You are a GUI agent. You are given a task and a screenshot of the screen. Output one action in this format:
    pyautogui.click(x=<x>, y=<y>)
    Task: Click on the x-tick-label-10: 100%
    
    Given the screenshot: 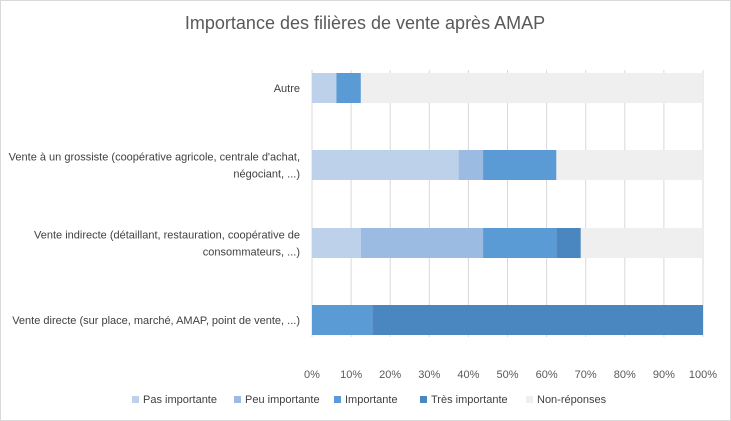 What is the action you would take?
    pyautogui.click(x=703, y=375)
    